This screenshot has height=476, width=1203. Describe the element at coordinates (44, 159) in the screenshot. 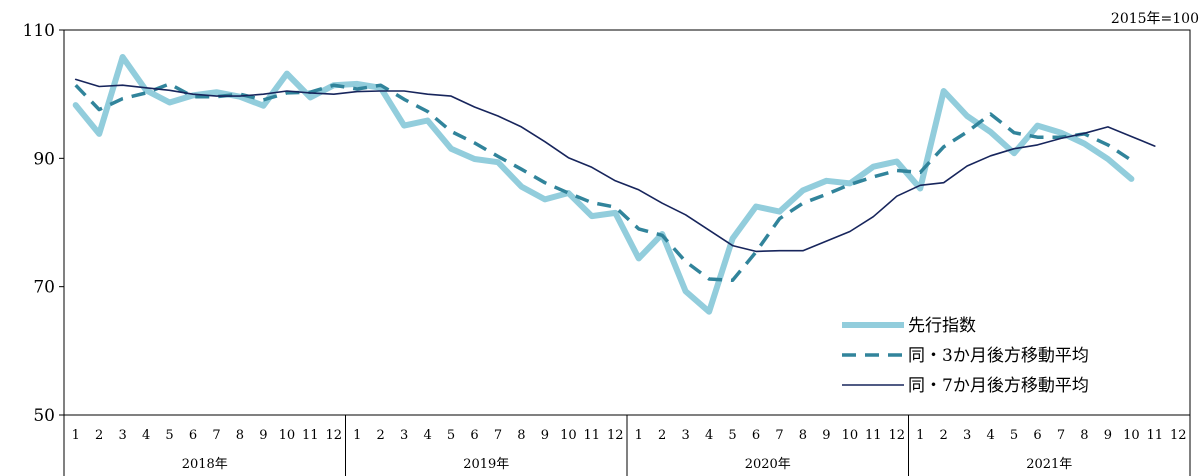

I see `y-tick-label: 90` at that location.